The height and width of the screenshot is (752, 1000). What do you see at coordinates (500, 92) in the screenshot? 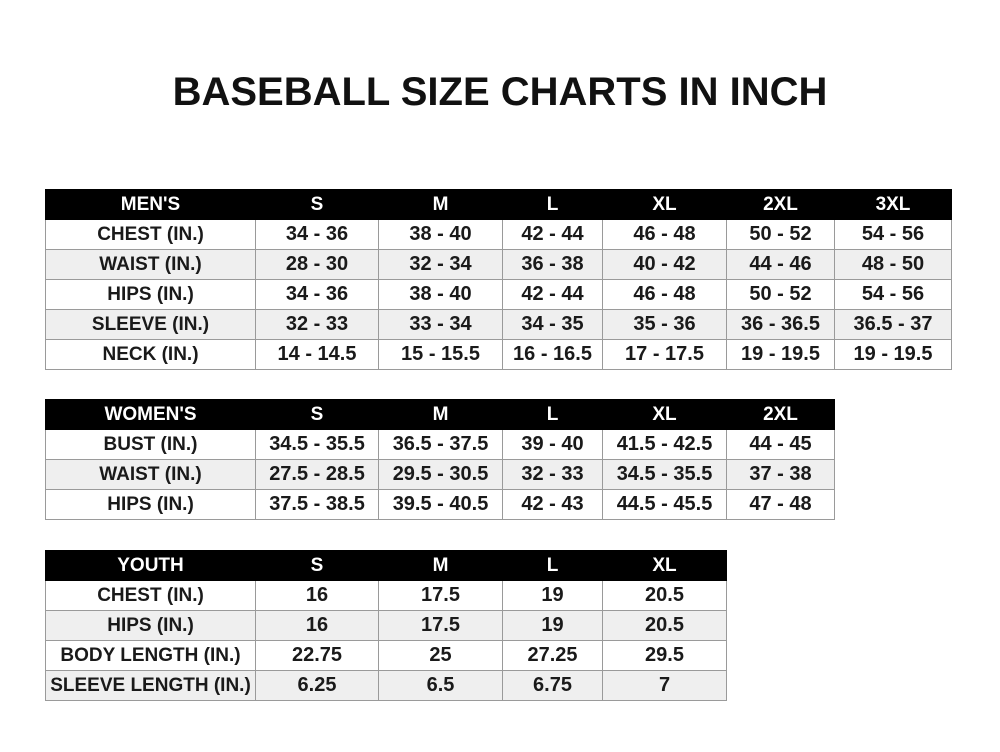
I see `page-title: BASEBALL SIZE CHARTS IN INCH` at bounding box center [500, 92].